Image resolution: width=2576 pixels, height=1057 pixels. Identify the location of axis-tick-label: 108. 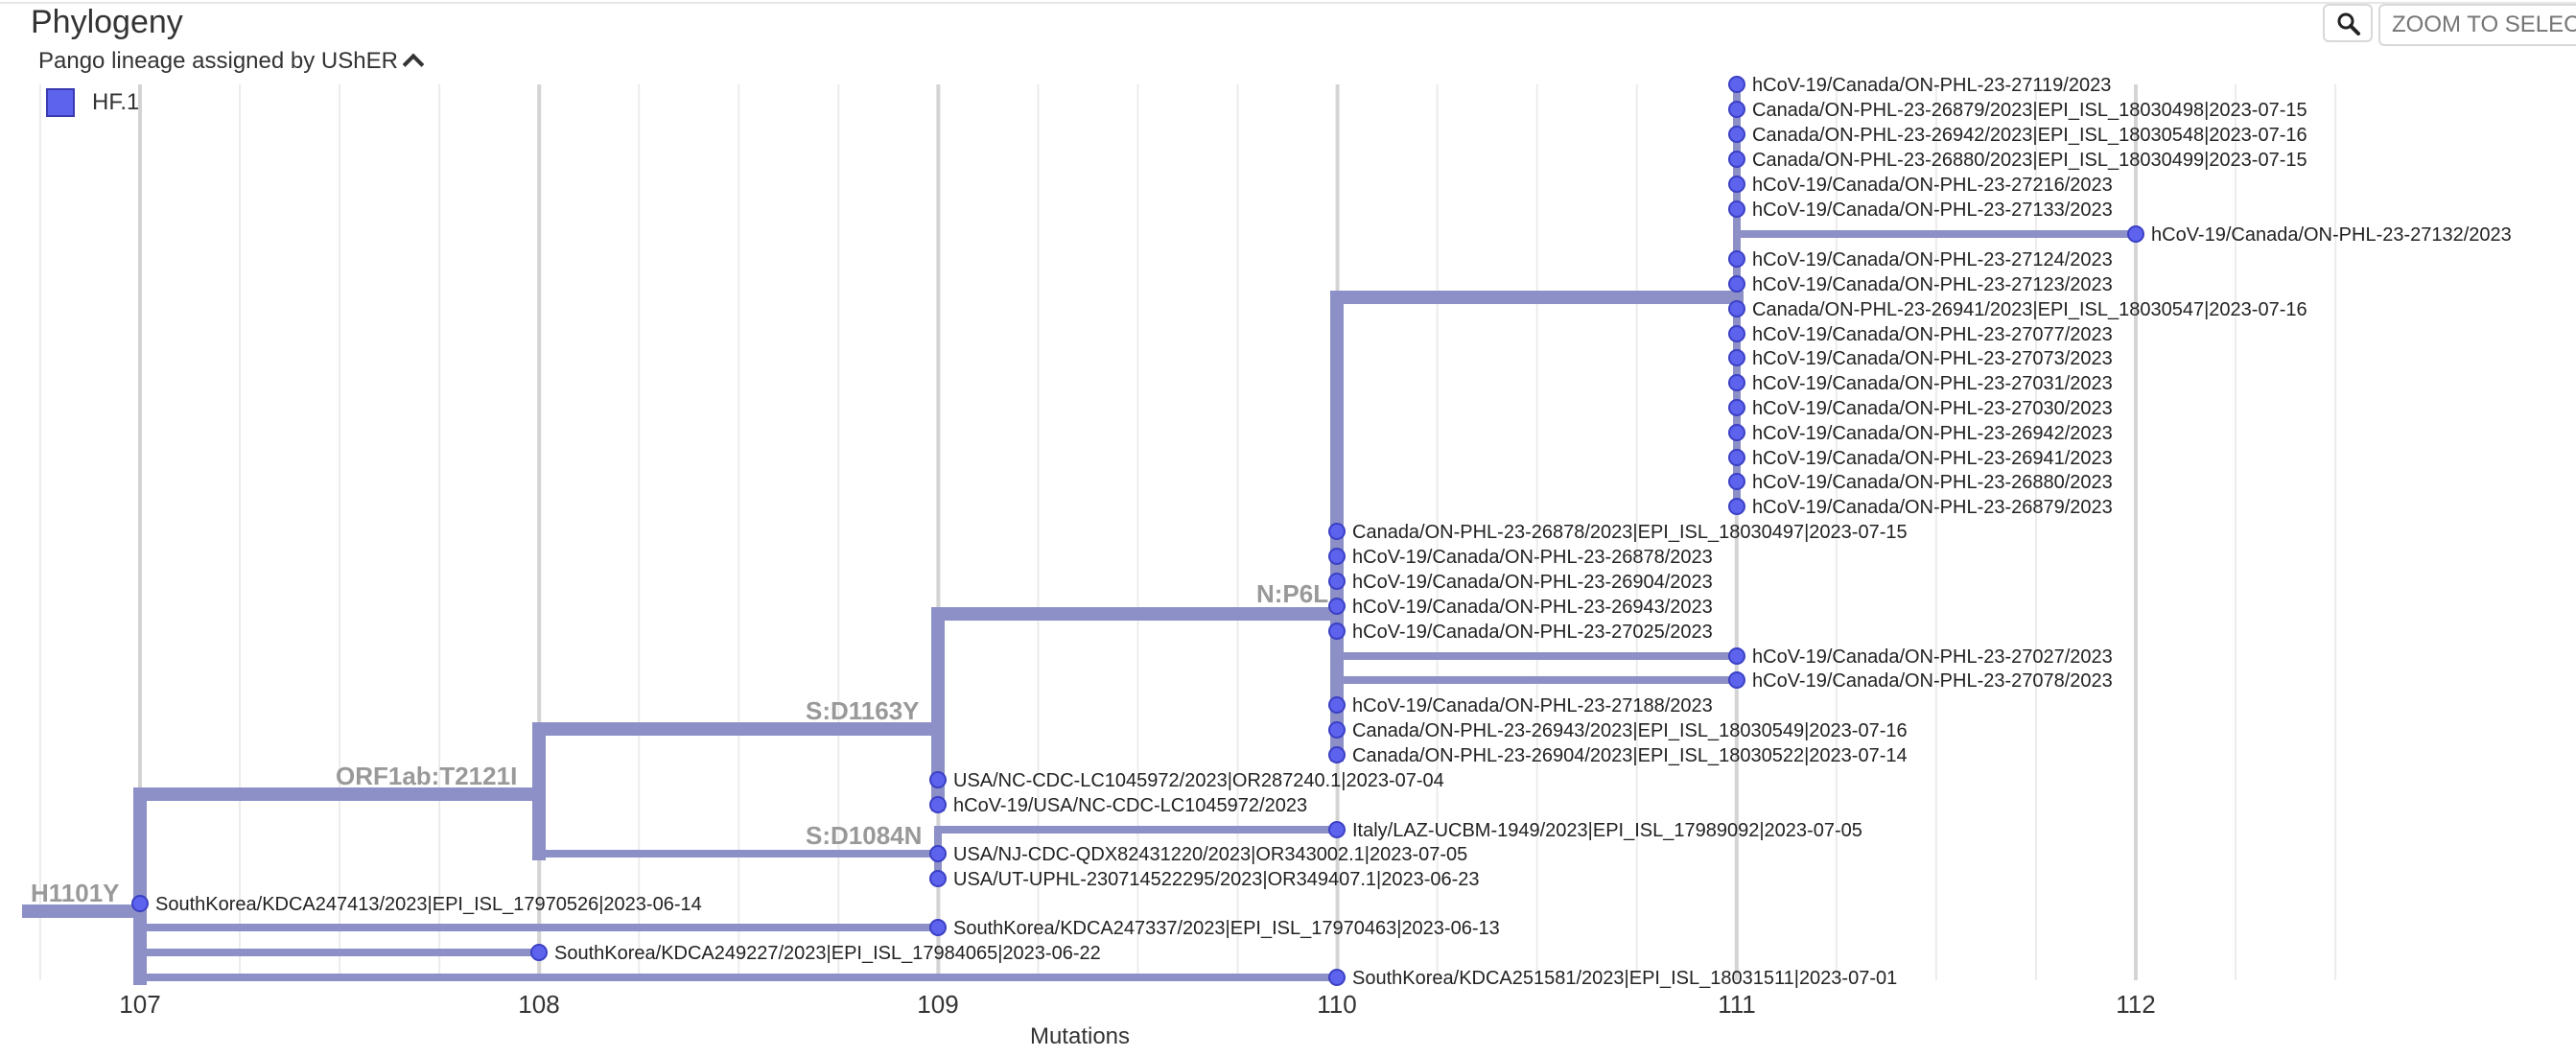
(538, 1004).